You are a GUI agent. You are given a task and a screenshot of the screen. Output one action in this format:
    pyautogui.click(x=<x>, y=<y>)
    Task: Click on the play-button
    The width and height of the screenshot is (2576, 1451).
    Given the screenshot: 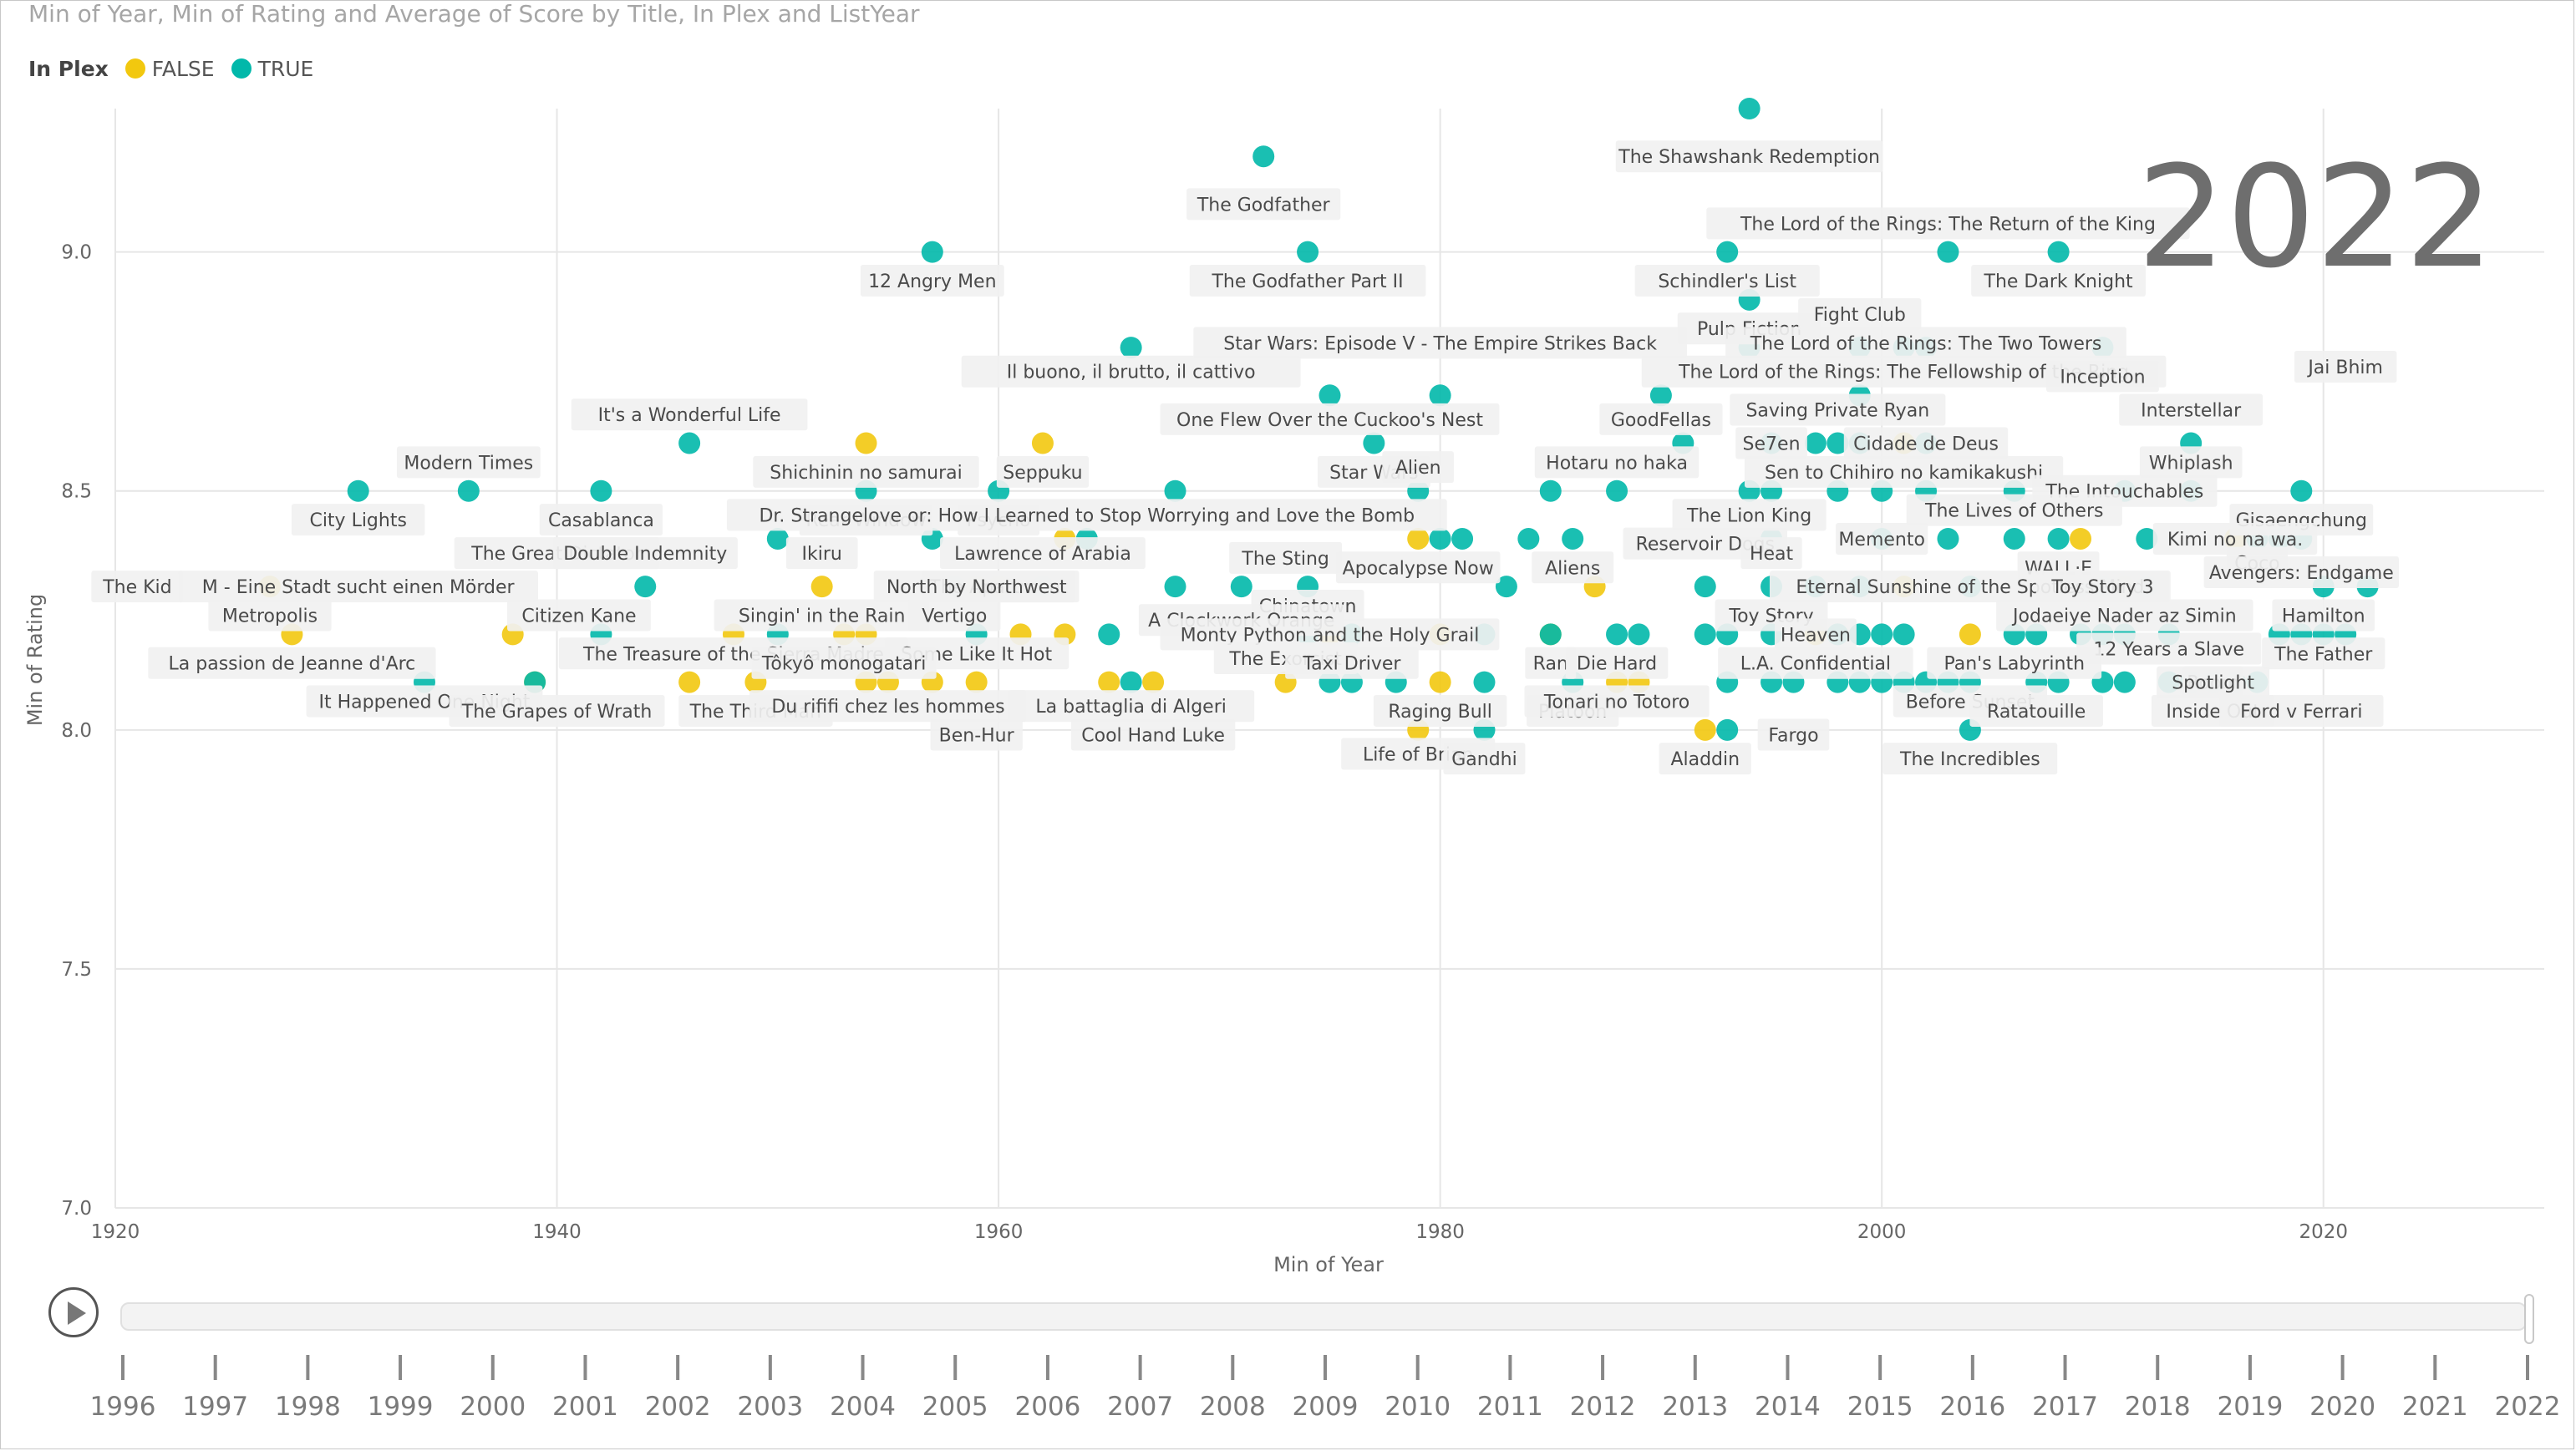 What is the action you would take?
    pyautogui.click(x=73, y=1312)
    